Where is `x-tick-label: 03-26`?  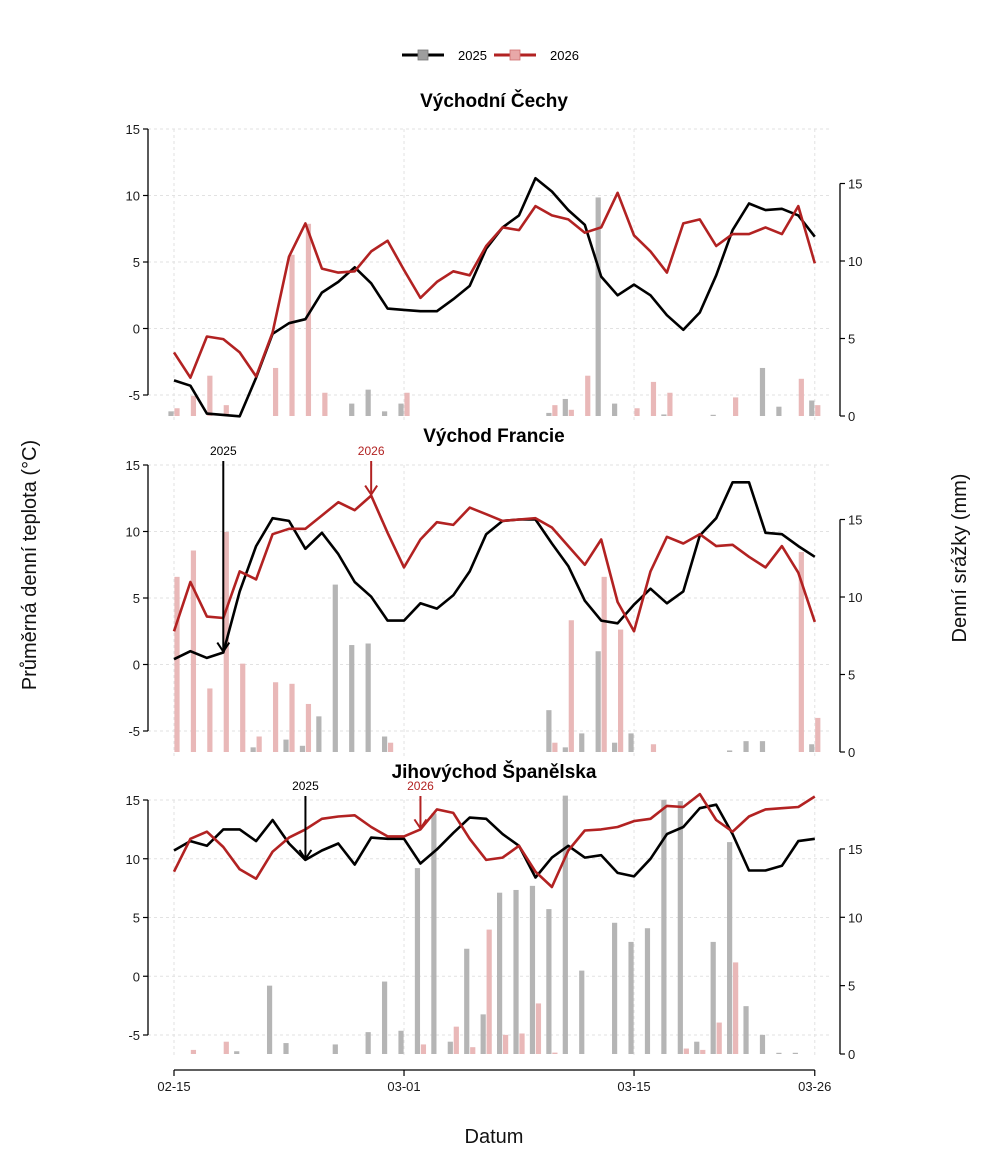
x-tick-label: 03-26 is located at coordinates (814, 1086).